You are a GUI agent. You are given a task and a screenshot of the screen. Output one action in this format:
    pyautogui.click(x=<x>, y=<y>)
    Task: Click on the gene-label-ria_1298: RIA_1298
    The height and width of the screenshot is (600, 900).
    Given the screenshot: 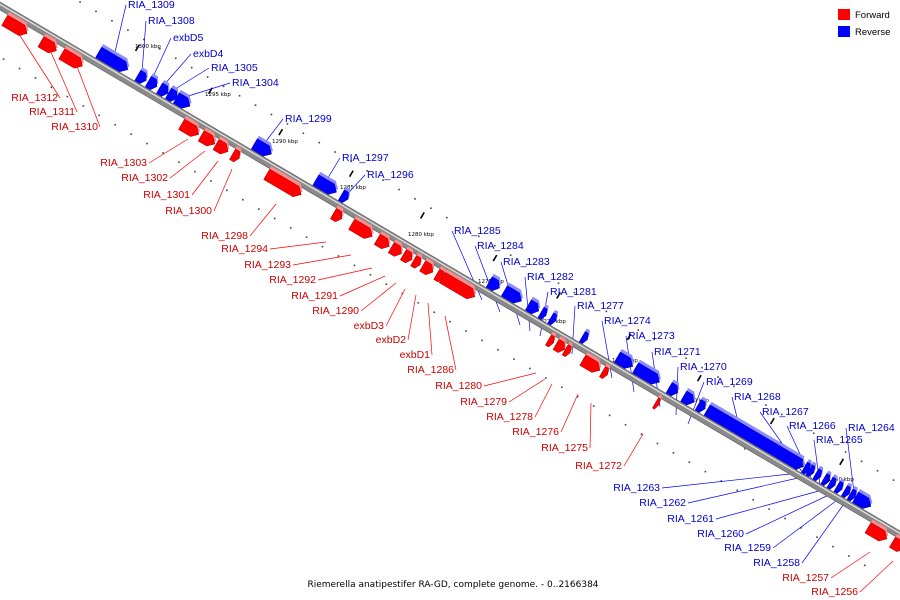 What is the action you would take?
    pyautogui.click(x=224, y=236)
    